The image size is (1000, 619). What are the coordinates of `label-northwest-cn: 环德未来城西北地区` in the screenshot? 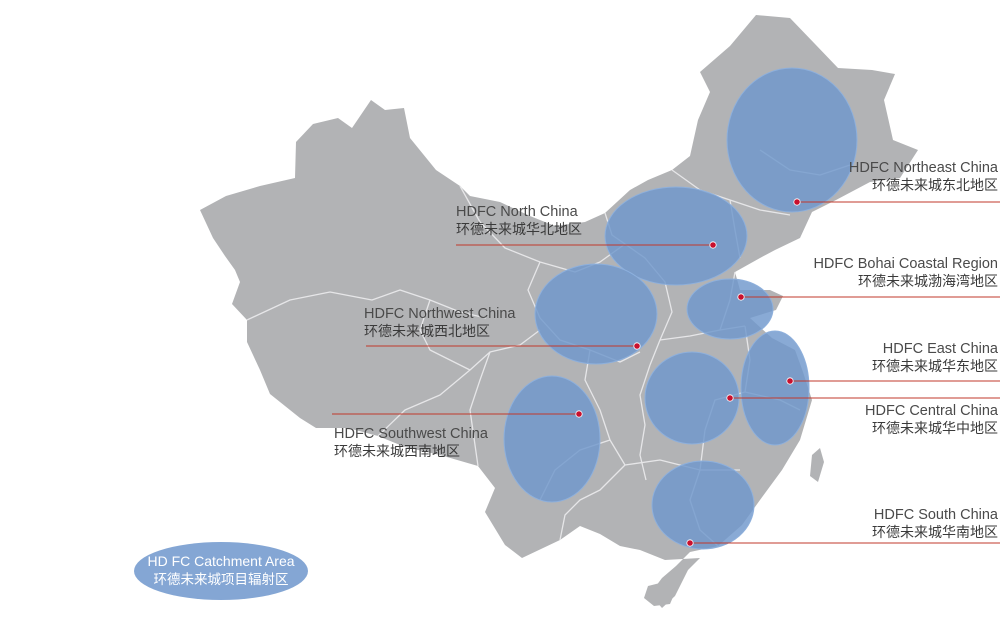 It's located at (427, 332).